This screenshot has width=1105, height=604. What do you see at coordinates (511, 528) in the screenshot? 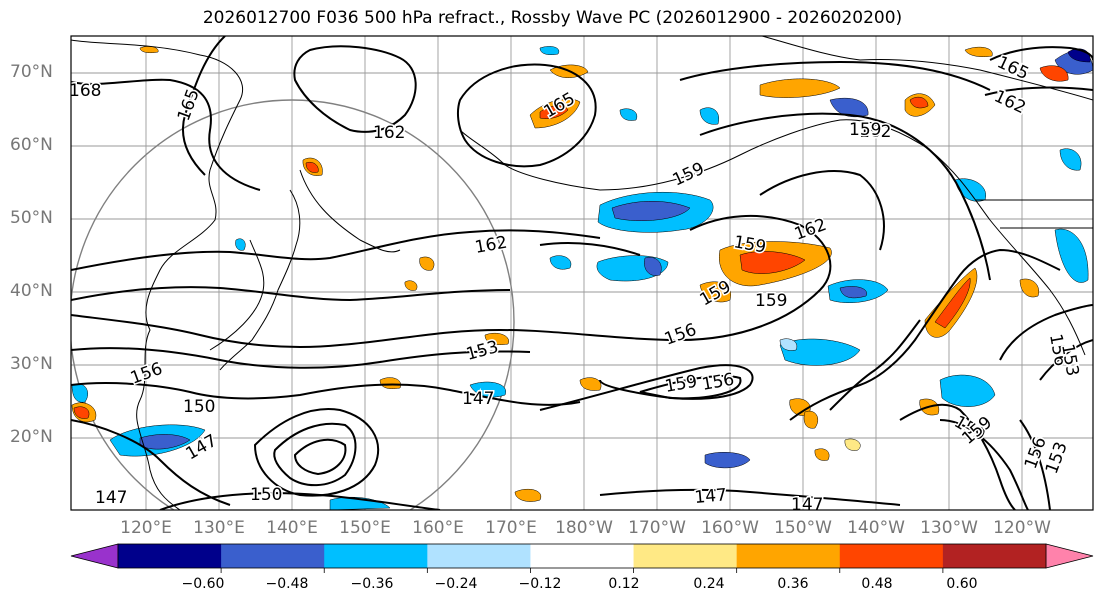
I see `lon-label-170e: 170°E` at bounding box center [511, 528].